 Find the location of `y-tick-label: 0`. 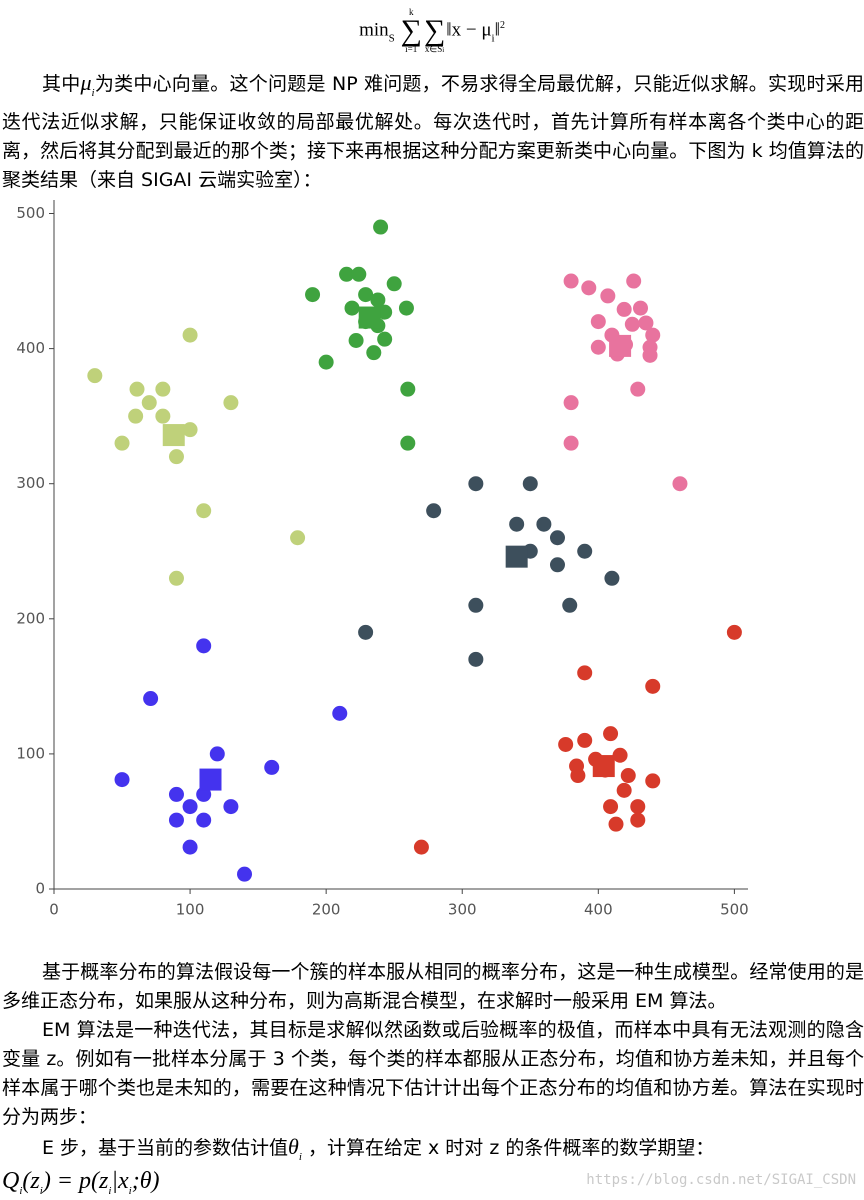

y-tick-label: 0 is located at coordinates (40, 889).